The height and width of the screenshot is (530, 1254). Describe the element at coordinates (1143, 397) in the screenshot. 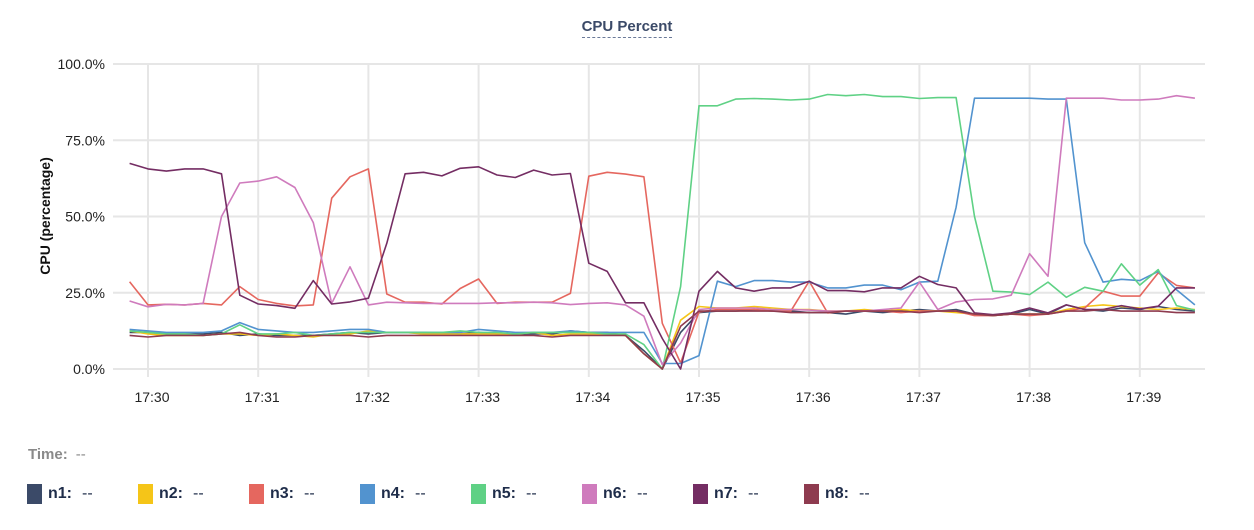

I see `x-tick-label: 17:39` at that location.